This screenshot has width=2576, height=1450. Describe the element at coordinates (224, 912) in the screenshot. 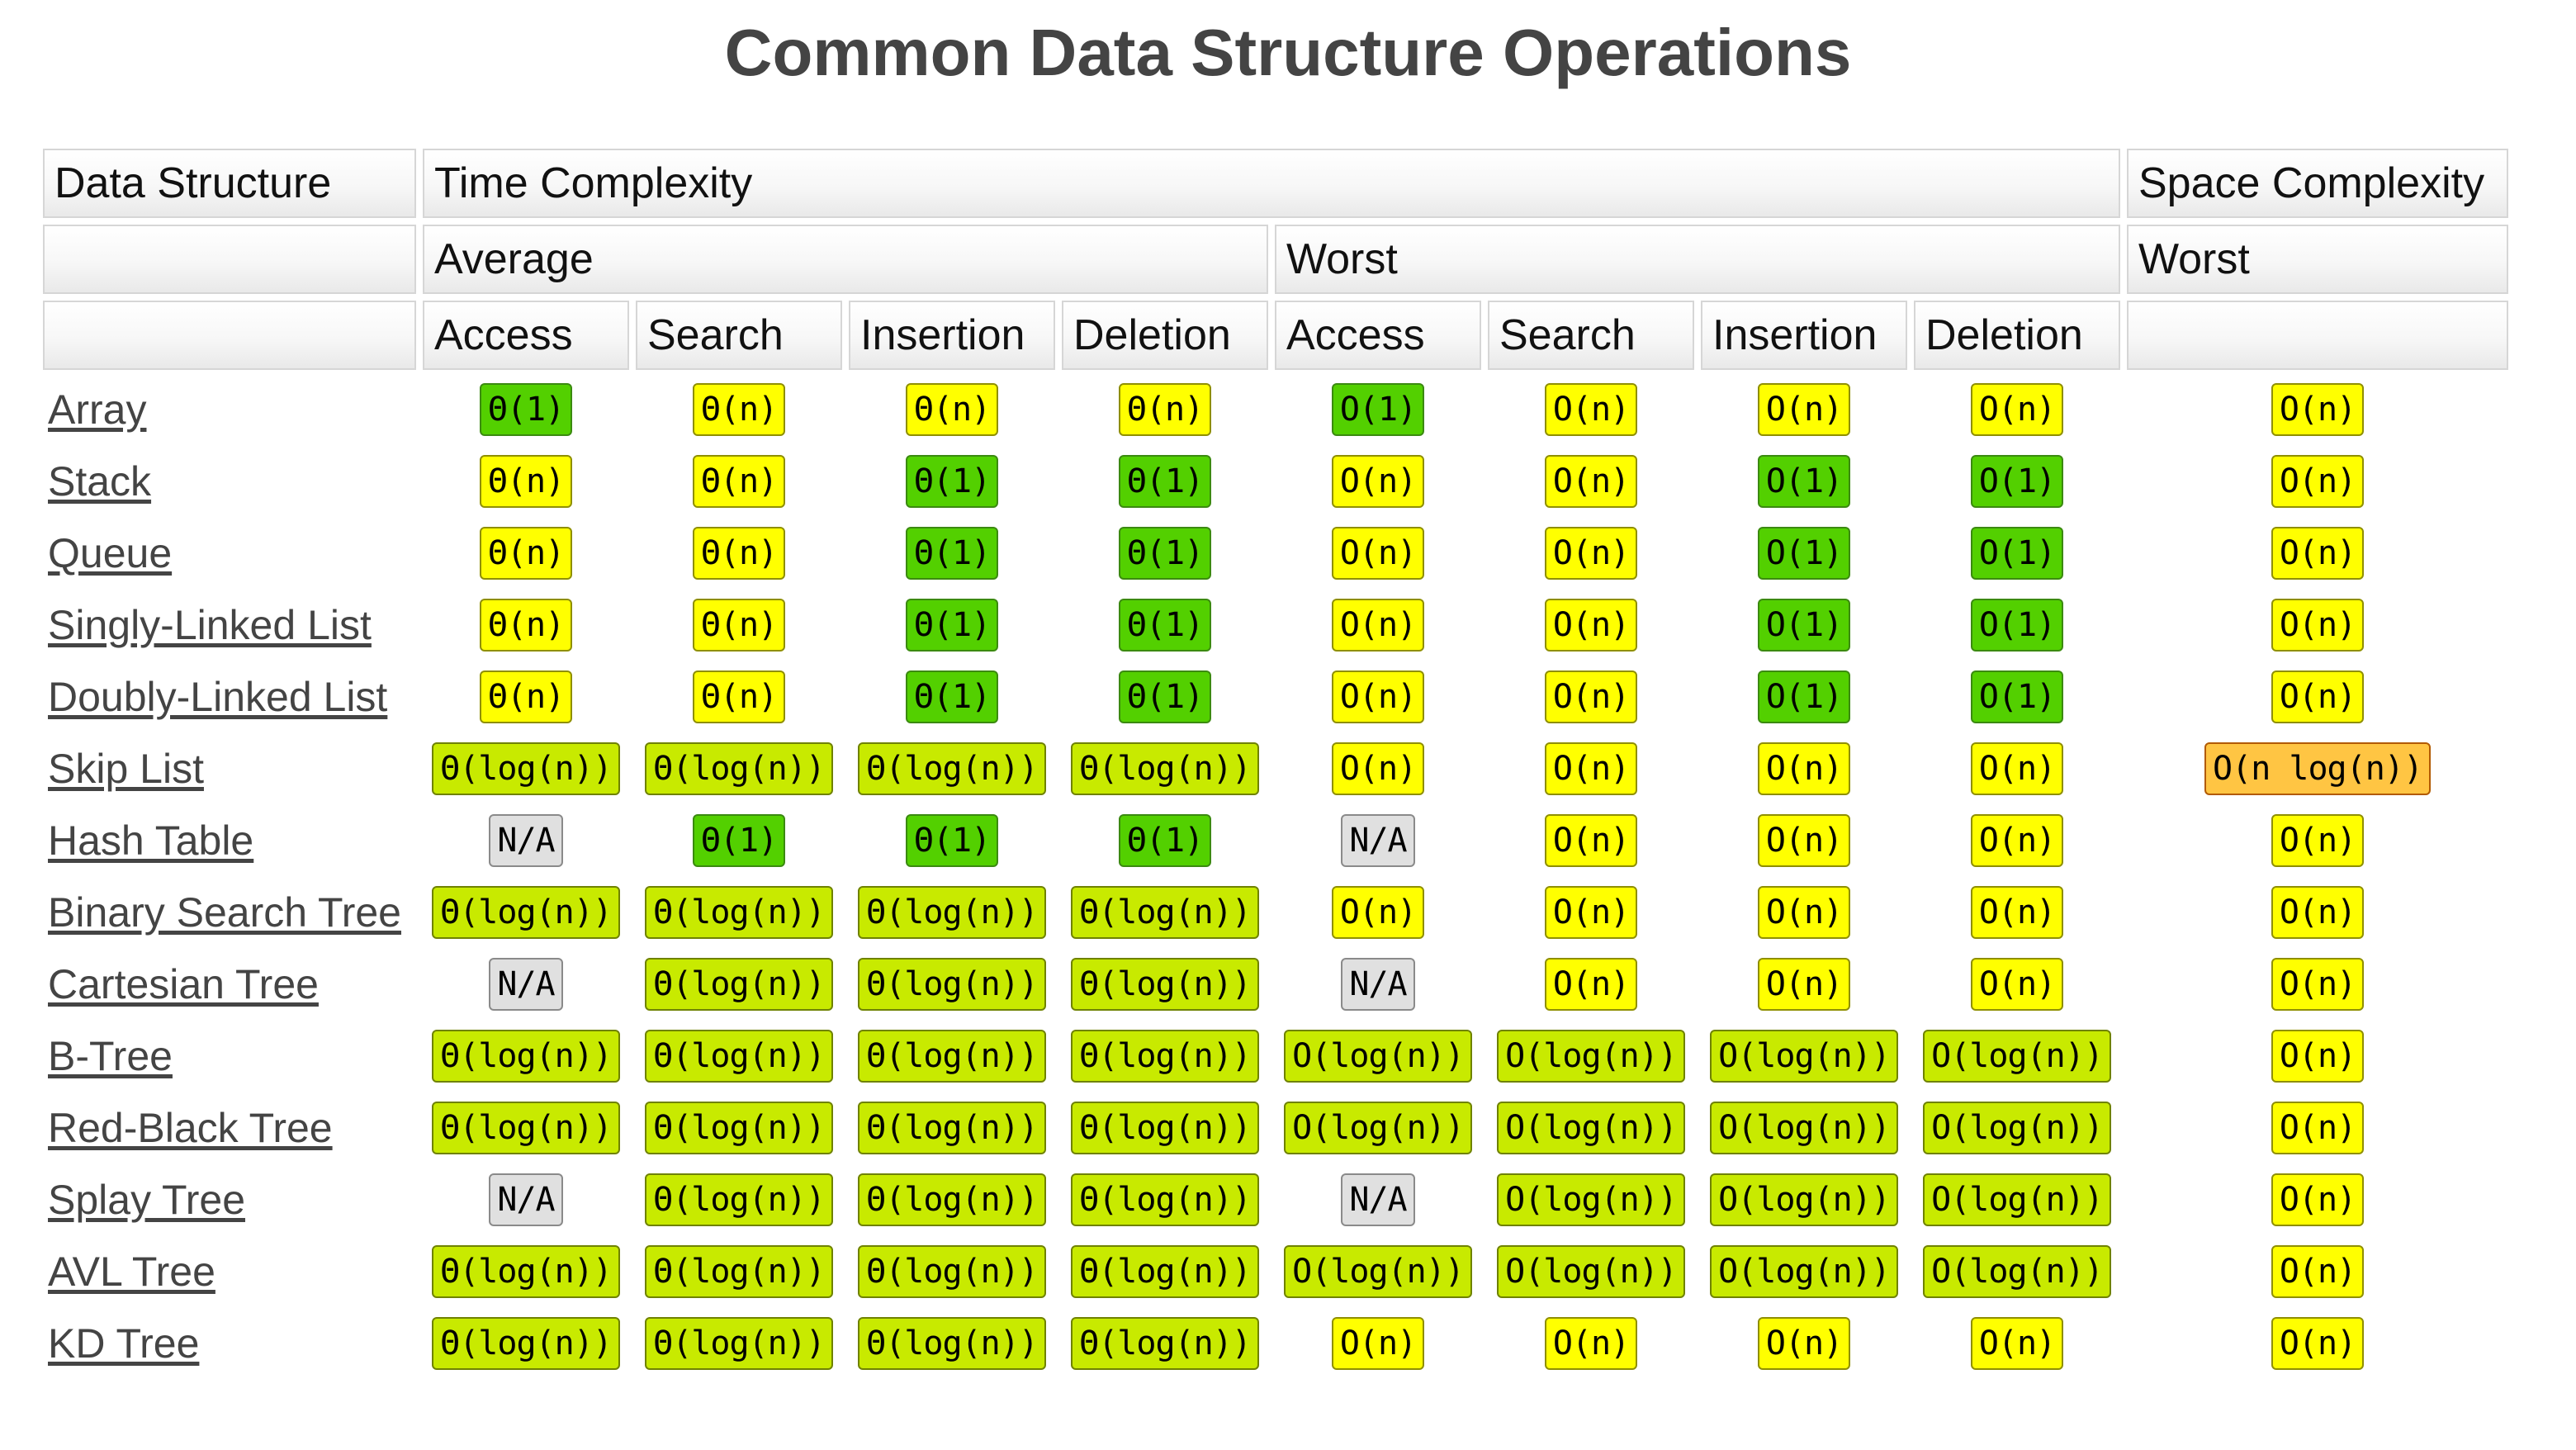

I see `data-structure-link: Binary Search Tree` at that location.